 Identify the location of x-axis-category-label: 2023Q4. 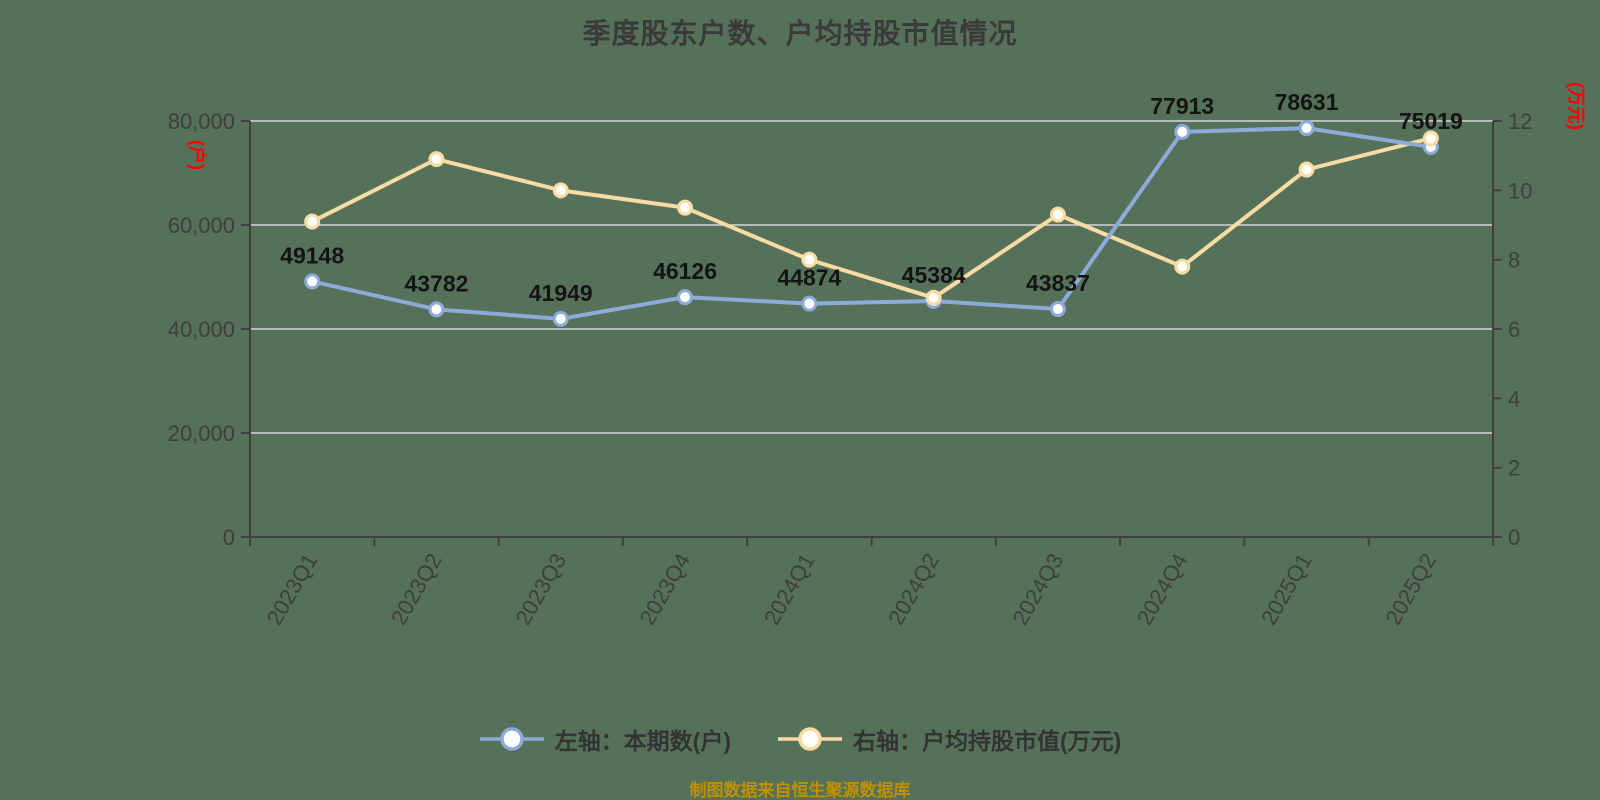
(665, 589).